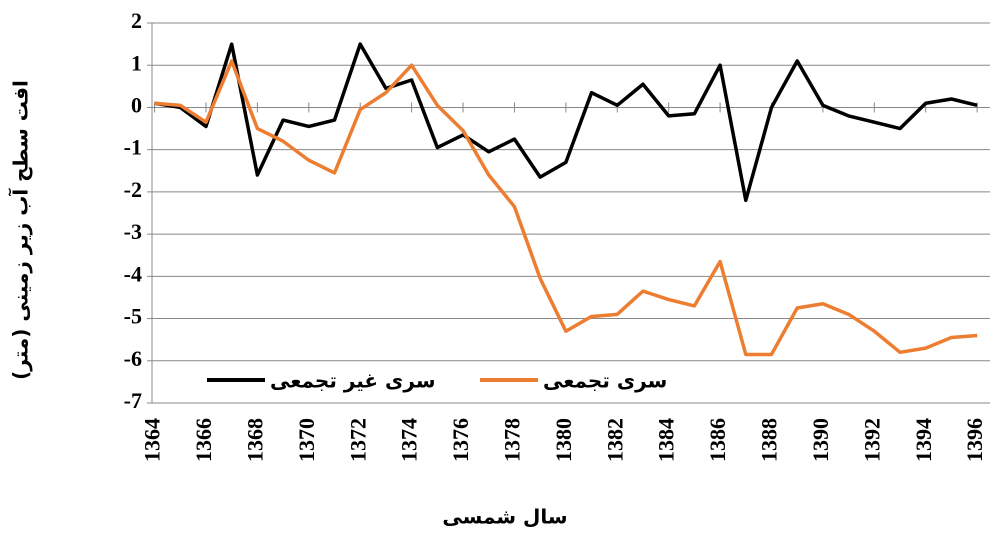 Image resolution: width=990 pixels, height=534 pixels. I want to click on y-tick-label: 2, so click(136, 20).